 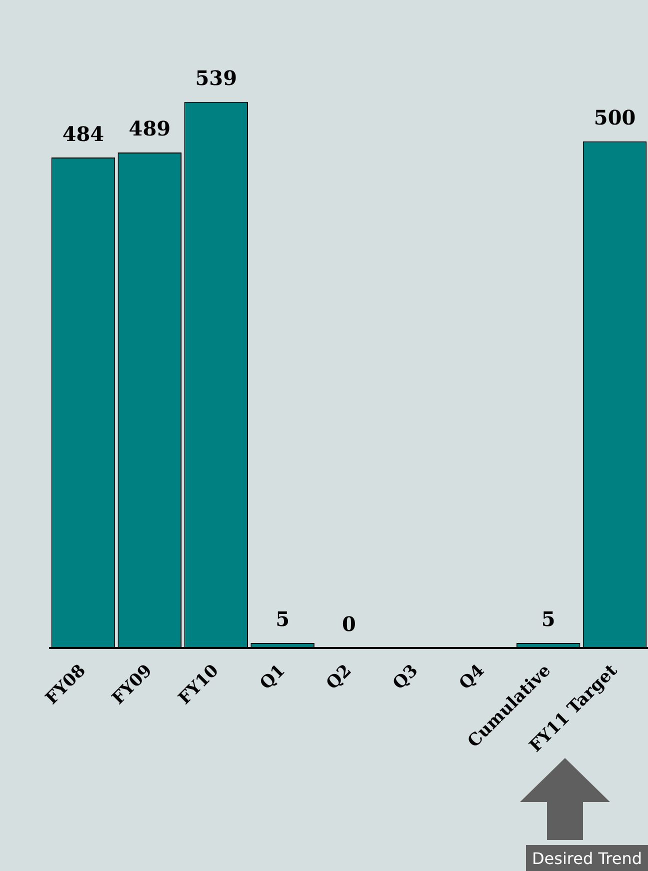 I want to click on data-label: 539, so click(x=216, y=78).